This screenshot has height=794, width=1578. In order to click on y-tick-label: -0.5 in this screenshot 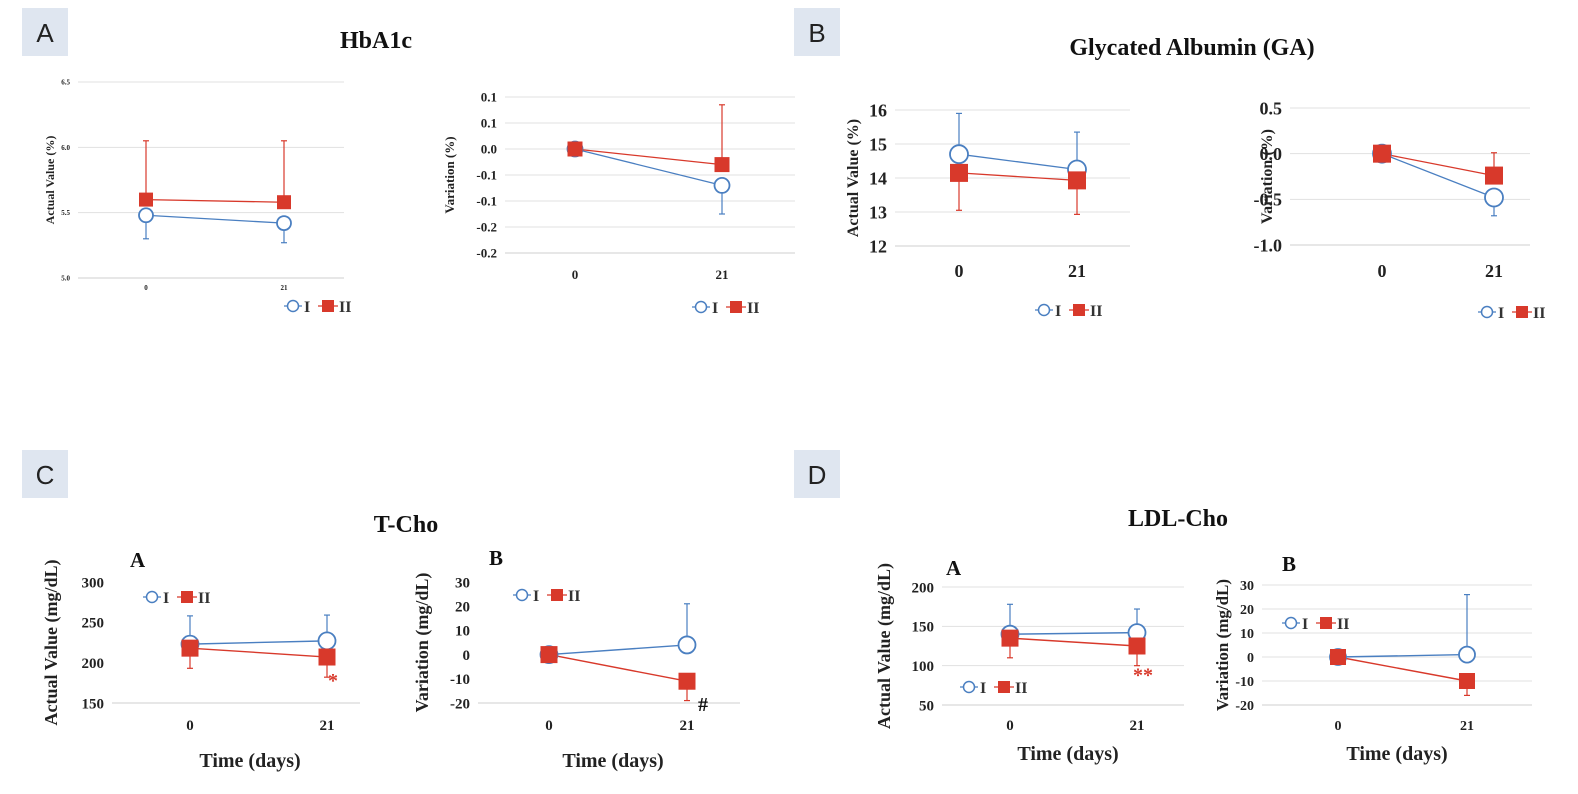, I will do `click(1268, 200)`.